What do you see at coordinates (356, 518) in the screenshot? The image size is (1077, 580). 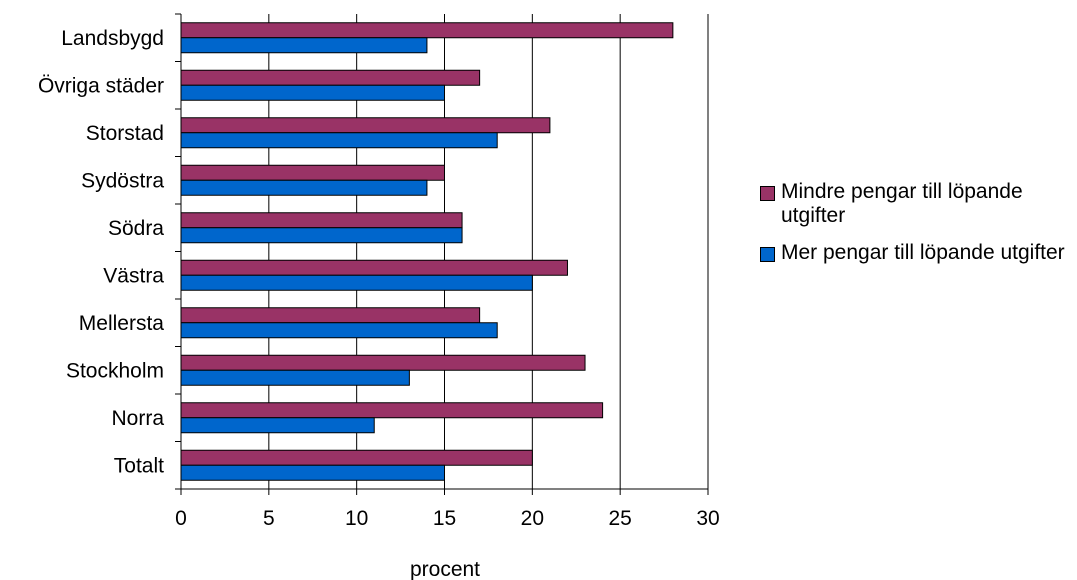 I see `x-tick-label: 10` at bounding box center [356, 518].